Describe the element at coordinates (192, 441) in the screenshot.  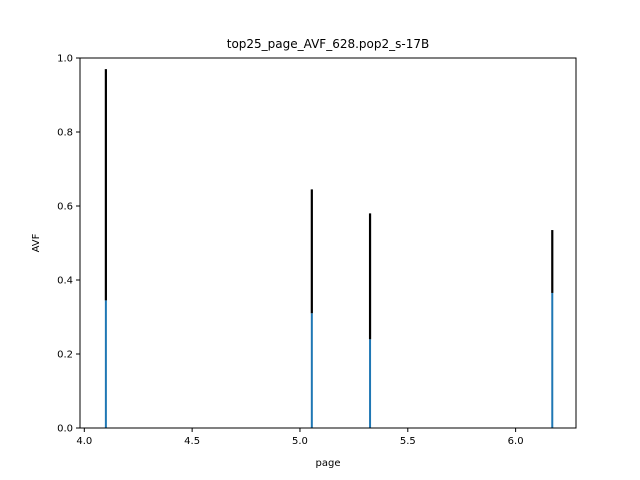
I see `x-tick-label: 4.5` at that location.